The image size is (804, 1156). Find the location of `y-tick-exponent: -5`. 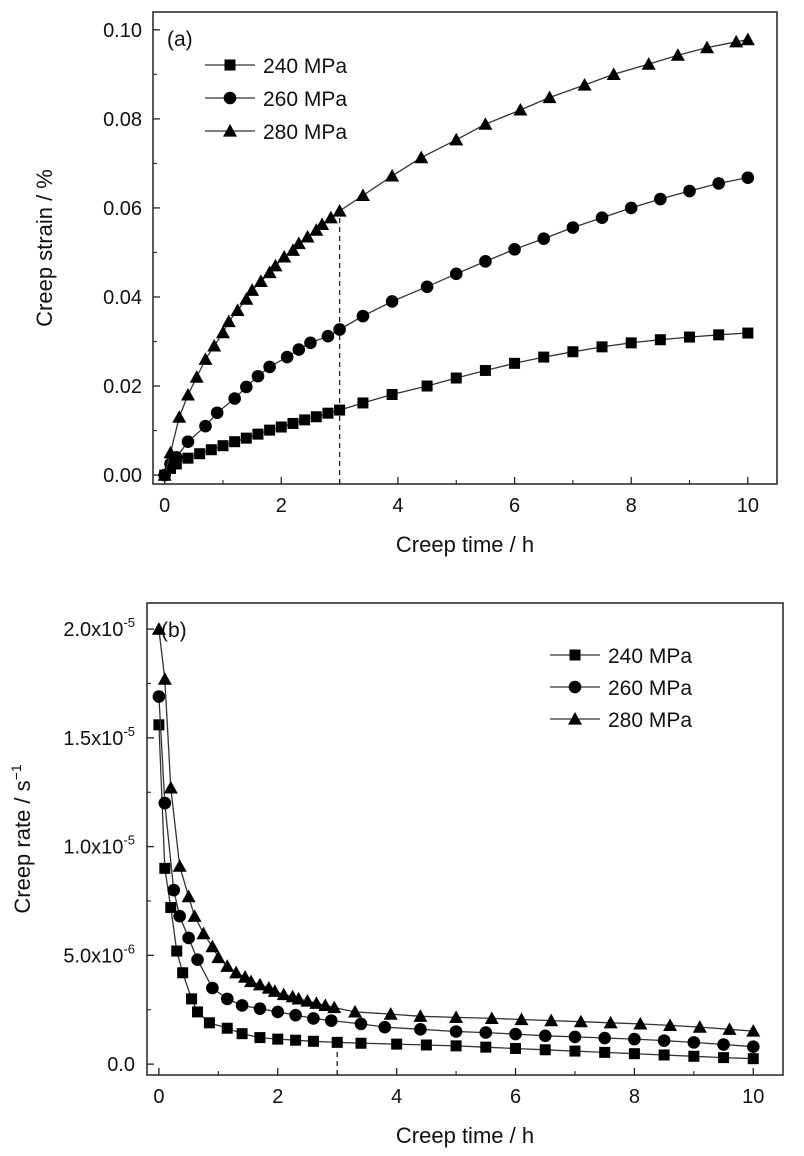

y-tick-exponent: -5 is located at coordinates (129, 622).